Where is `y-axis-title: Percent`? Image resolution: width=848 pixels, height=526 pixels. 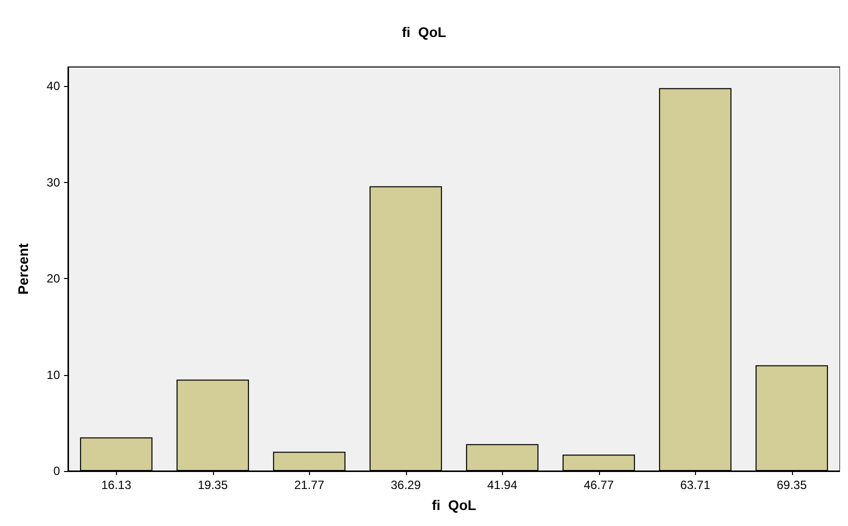
y-axis-title: Percent is located at coordinates (23, 268).